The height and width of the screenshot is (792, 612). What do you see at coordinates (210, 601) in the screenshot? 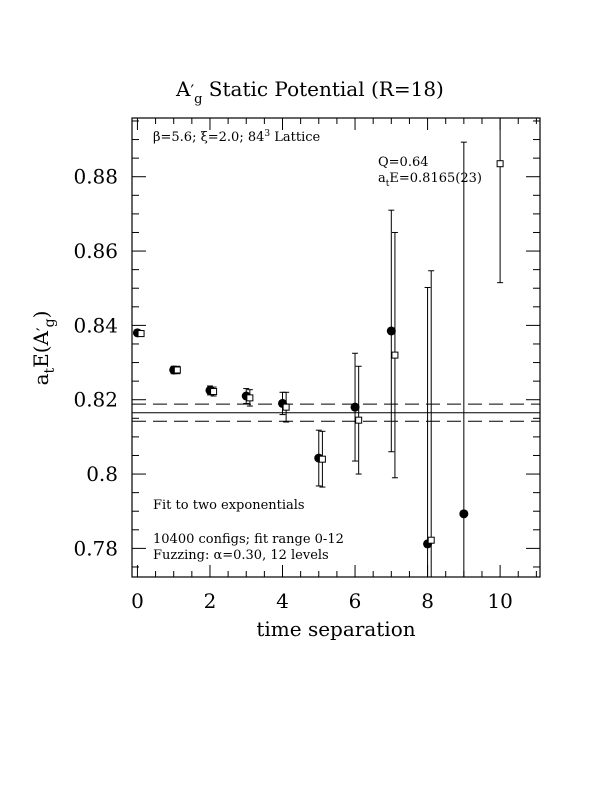
I see `x-tick-label: 2` at bounding box center [210, 601].